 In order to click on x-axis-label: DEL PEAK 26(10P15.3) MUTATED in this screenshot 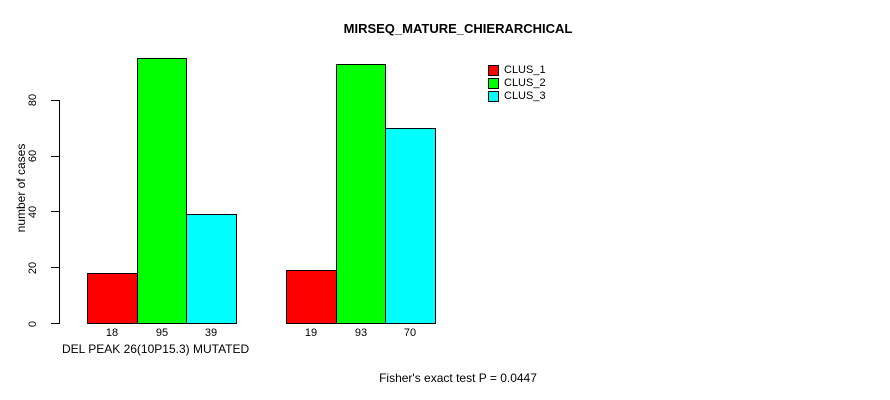, I will do `click(156, 349)`.